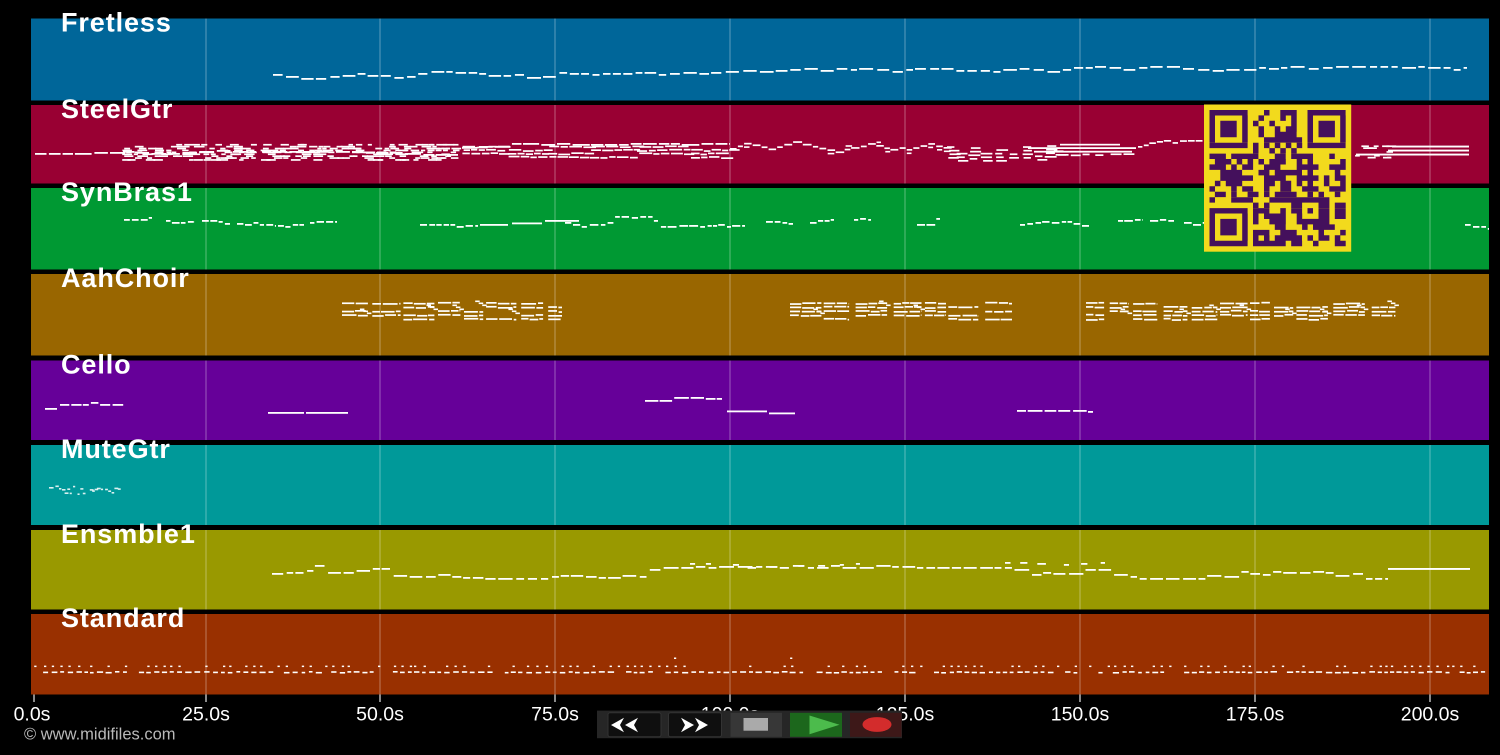 Image resolution: width=1500 pixels, height=755 pixels. I want to click on svg-text: SteelGtr, so click(117, 109).